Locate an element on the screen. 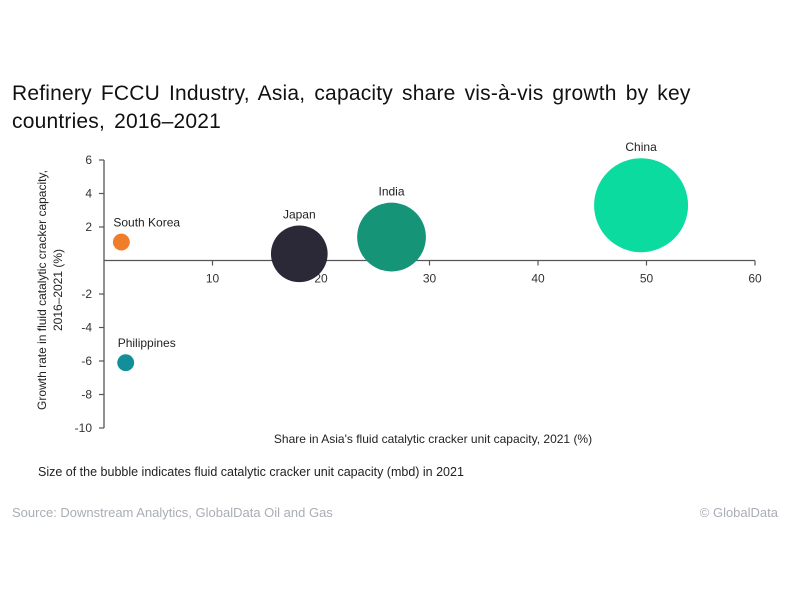 This screenshot has height=600, width=800. y-axis-title-line-2: 2016–2021 (%) is located at coordinates (58, 290).